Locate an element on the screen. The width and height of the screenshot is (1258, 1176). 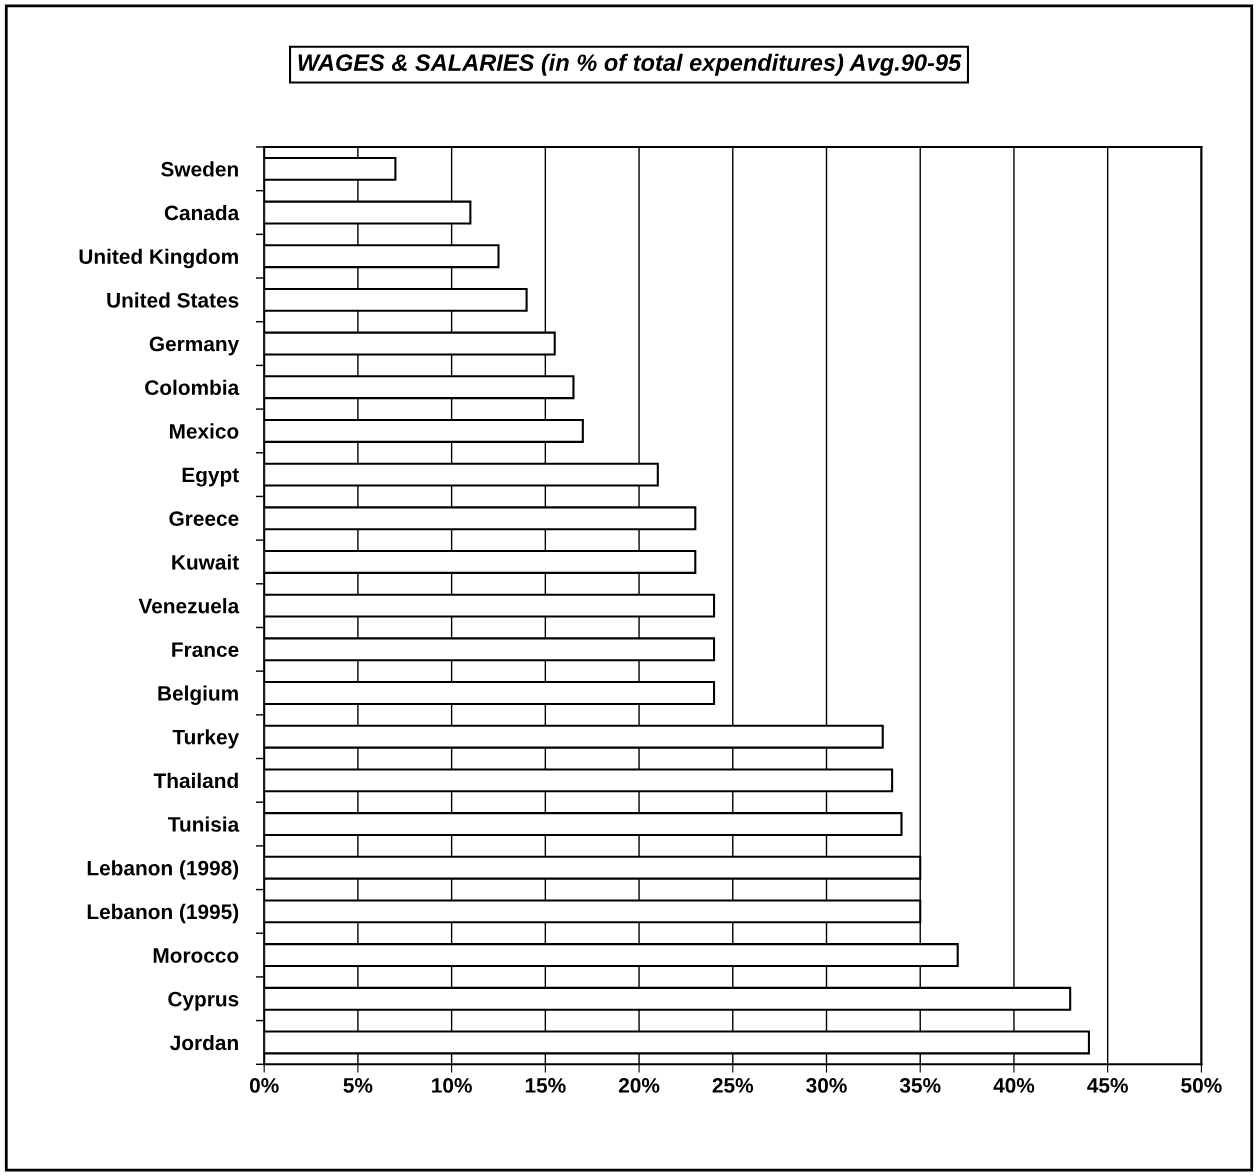
y-tick-label: Colombia is located at coordinates (192, 387).